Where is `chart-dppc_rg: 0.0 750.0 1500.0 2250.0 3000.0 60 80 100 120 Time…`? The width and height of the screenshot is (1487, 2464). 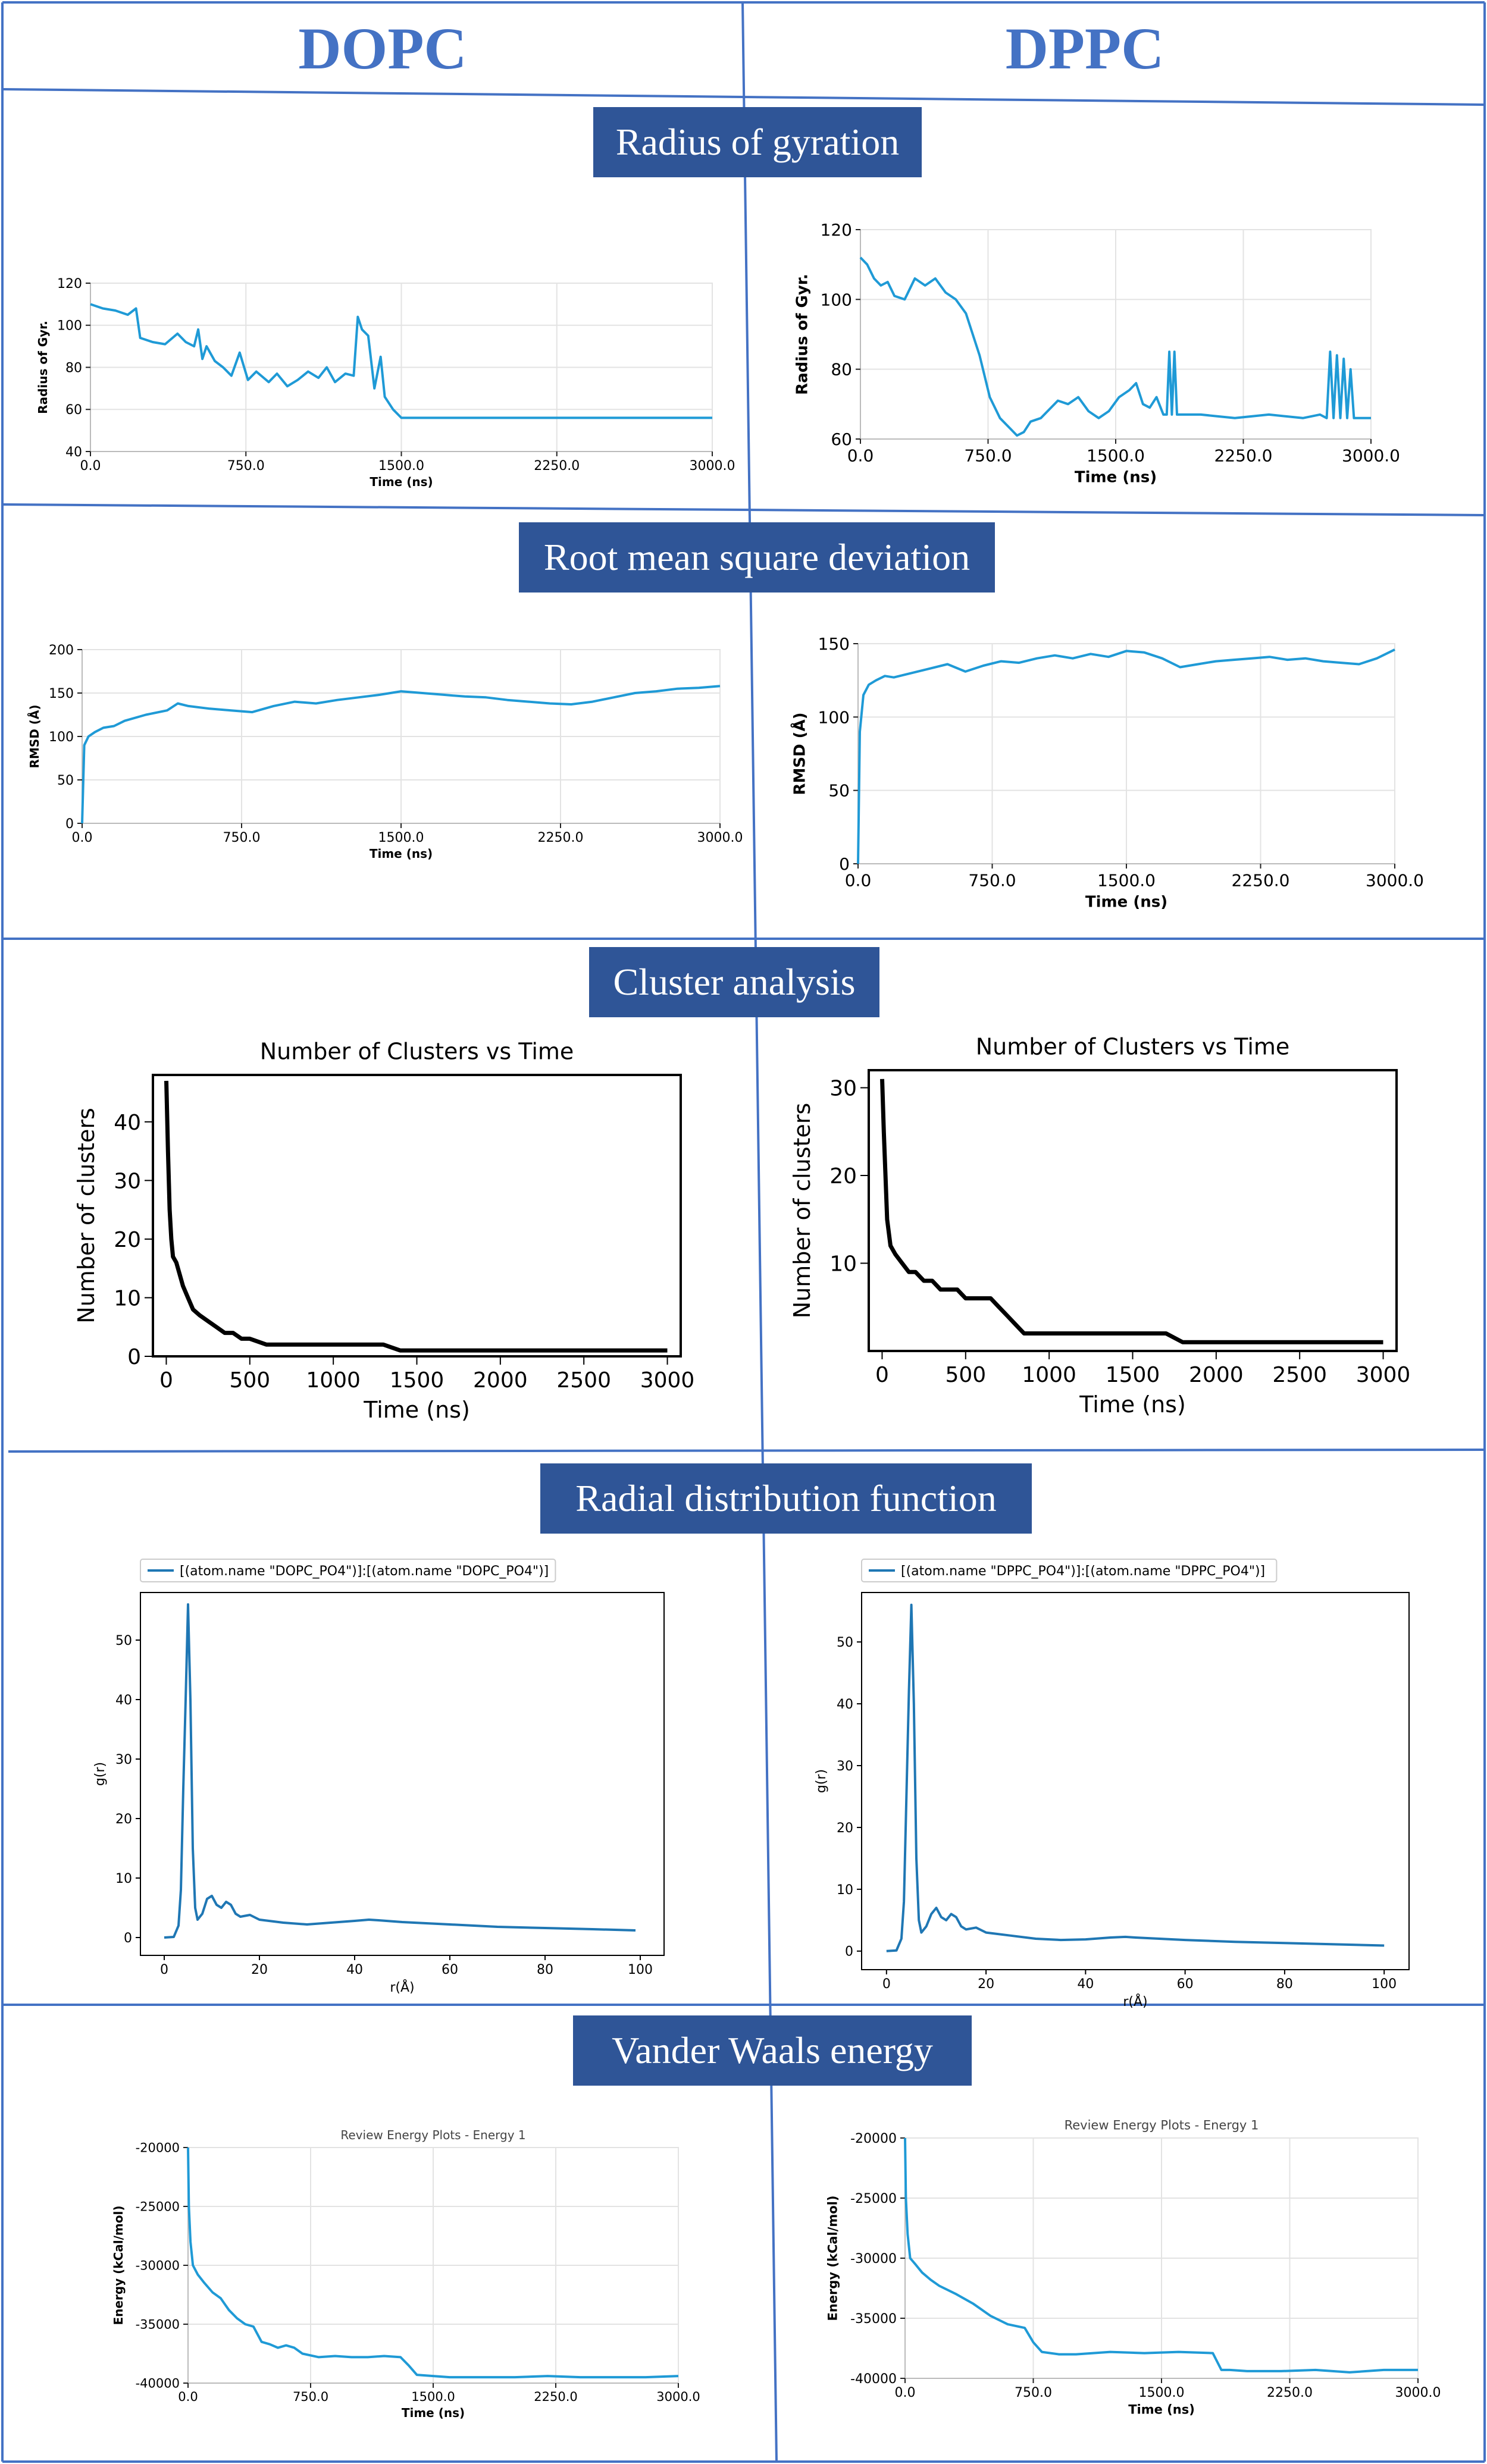
chart-dppc_rg: 0.0 750.0 1500.0 2250.0 3000.0 60 80 100 120 Time… is located at coordinates (1097, 353).